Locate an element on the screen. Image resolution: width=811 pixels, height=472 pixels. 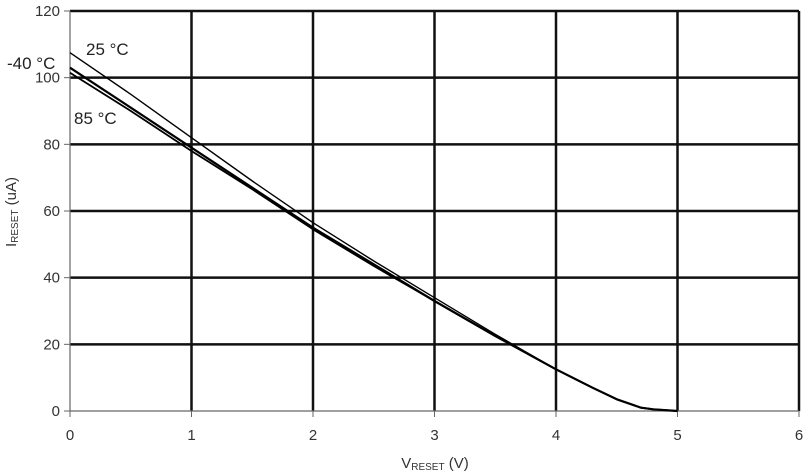
y-tick-label-0: 0 is located at coordinates (56, 411).